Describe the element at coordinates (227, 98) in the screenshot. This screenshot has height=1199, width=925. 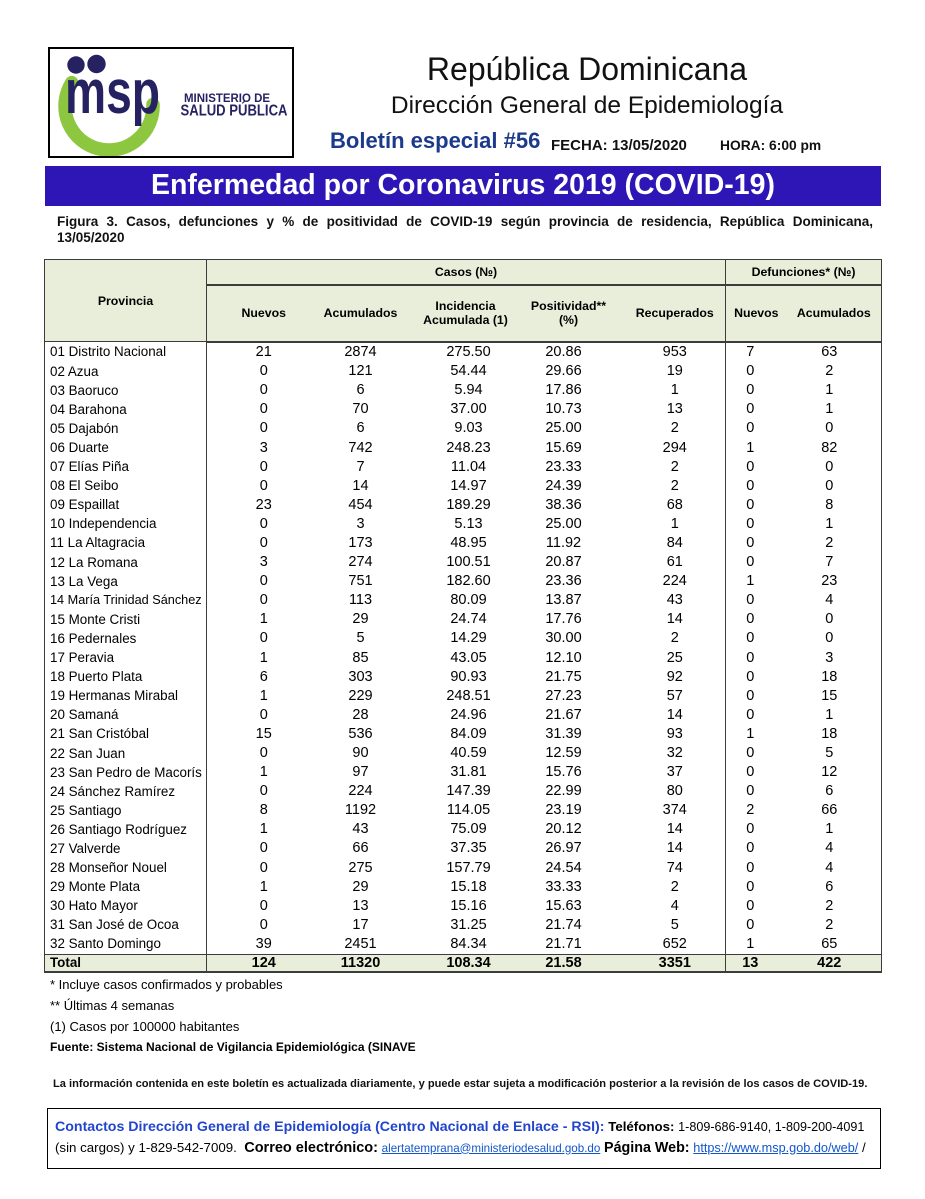
I see `svg-text: MINISTERIO DE` at that location.